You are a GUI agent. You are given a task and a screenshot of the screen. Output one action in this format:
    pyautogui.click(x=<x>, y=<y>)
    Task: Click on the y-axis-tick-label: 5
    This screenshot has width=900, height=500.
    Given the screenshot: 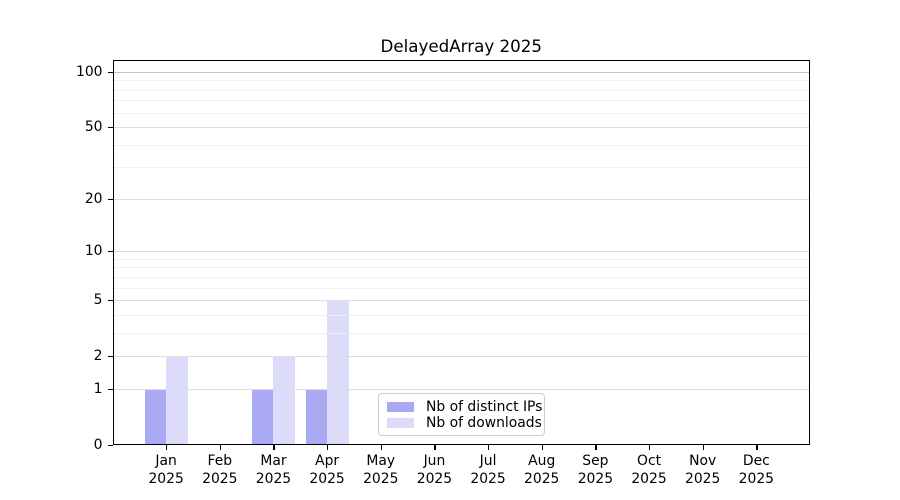 What is the action you would take?
    pyautogui.click(x=98, y=300)
    